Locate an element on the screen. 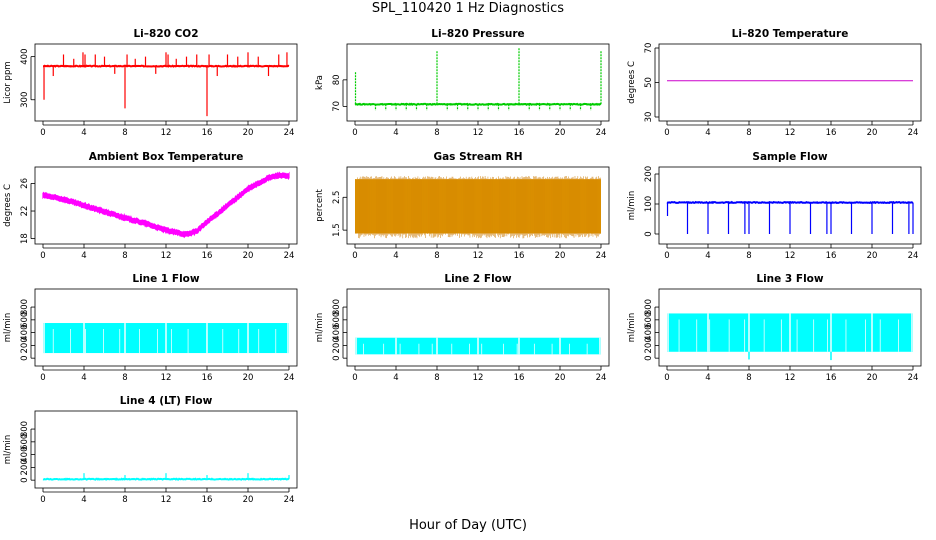  y-tick-label: 18 is located at coordinates (25, 238).